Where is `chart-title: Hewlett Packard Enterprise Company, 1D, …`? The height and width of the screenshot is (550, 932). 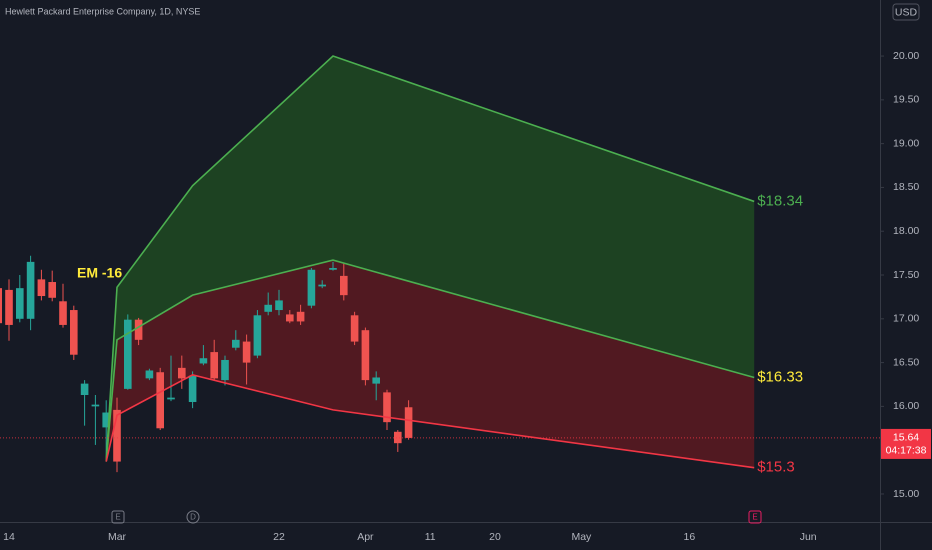
chart-title: Hewlett Packard Enterprise Company, 1D, … is located at coordinates (102, 11).